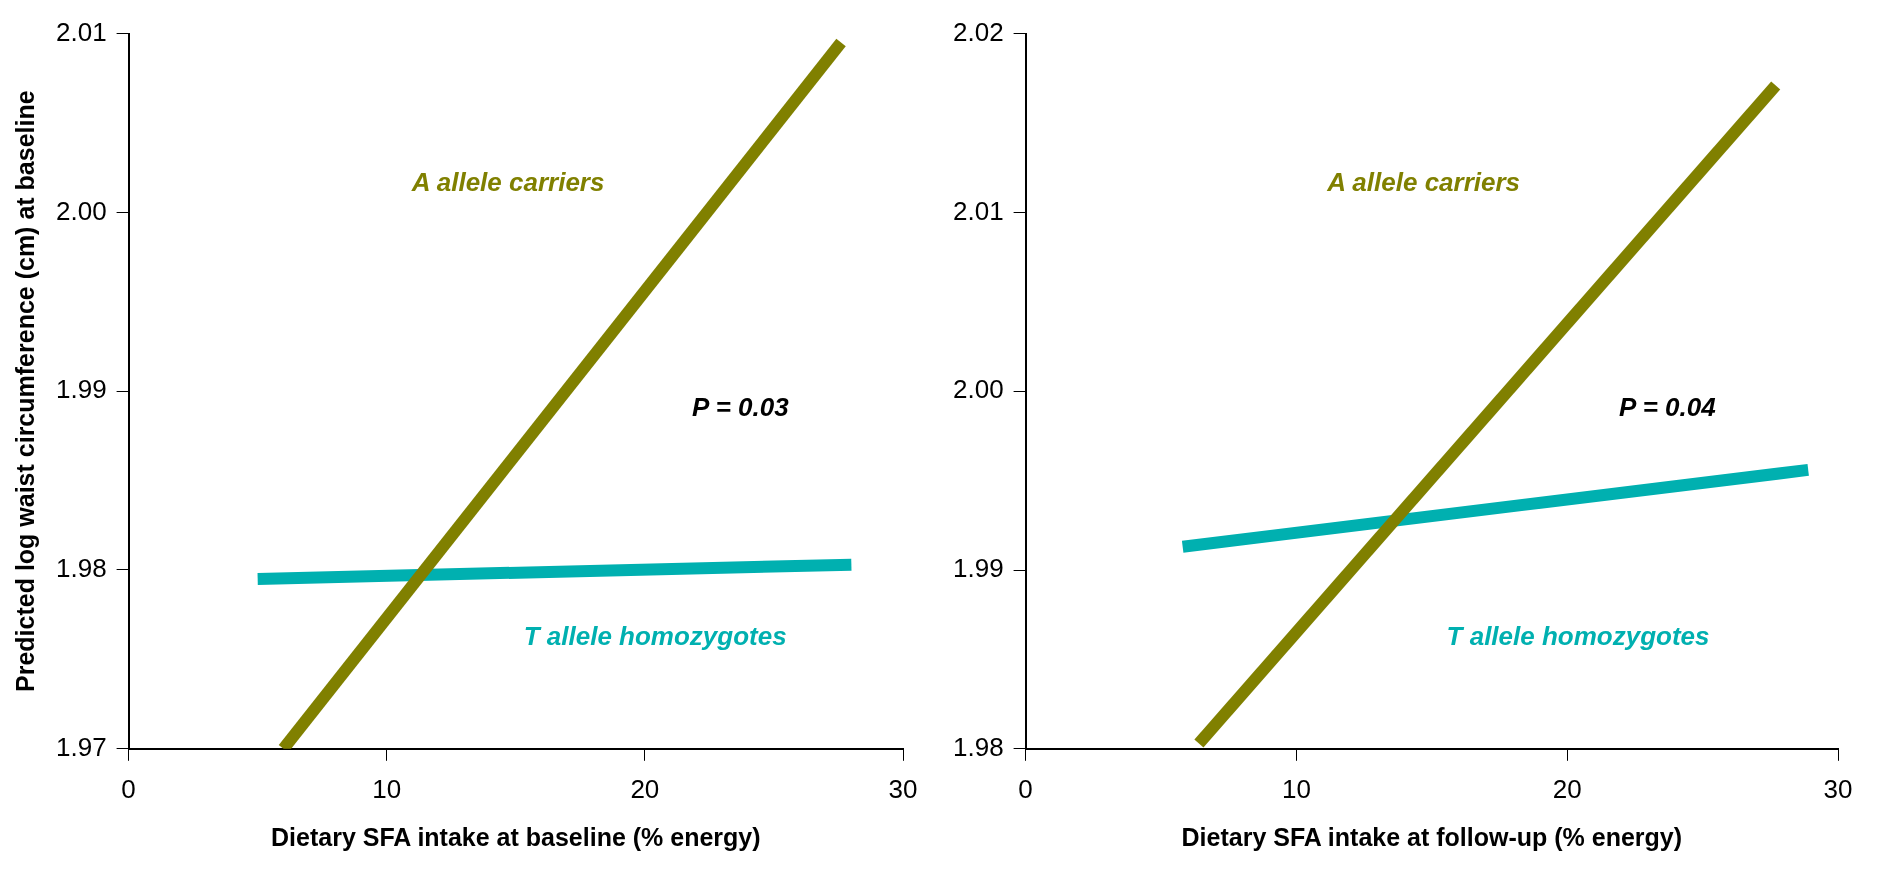 Image resolution: width=1880 pixels, height=874 pixels. What do you see at coordinates (1578, 636) in the screenshot?
I see `text: T allele homozygotes` at bounding box center [1578, 636].